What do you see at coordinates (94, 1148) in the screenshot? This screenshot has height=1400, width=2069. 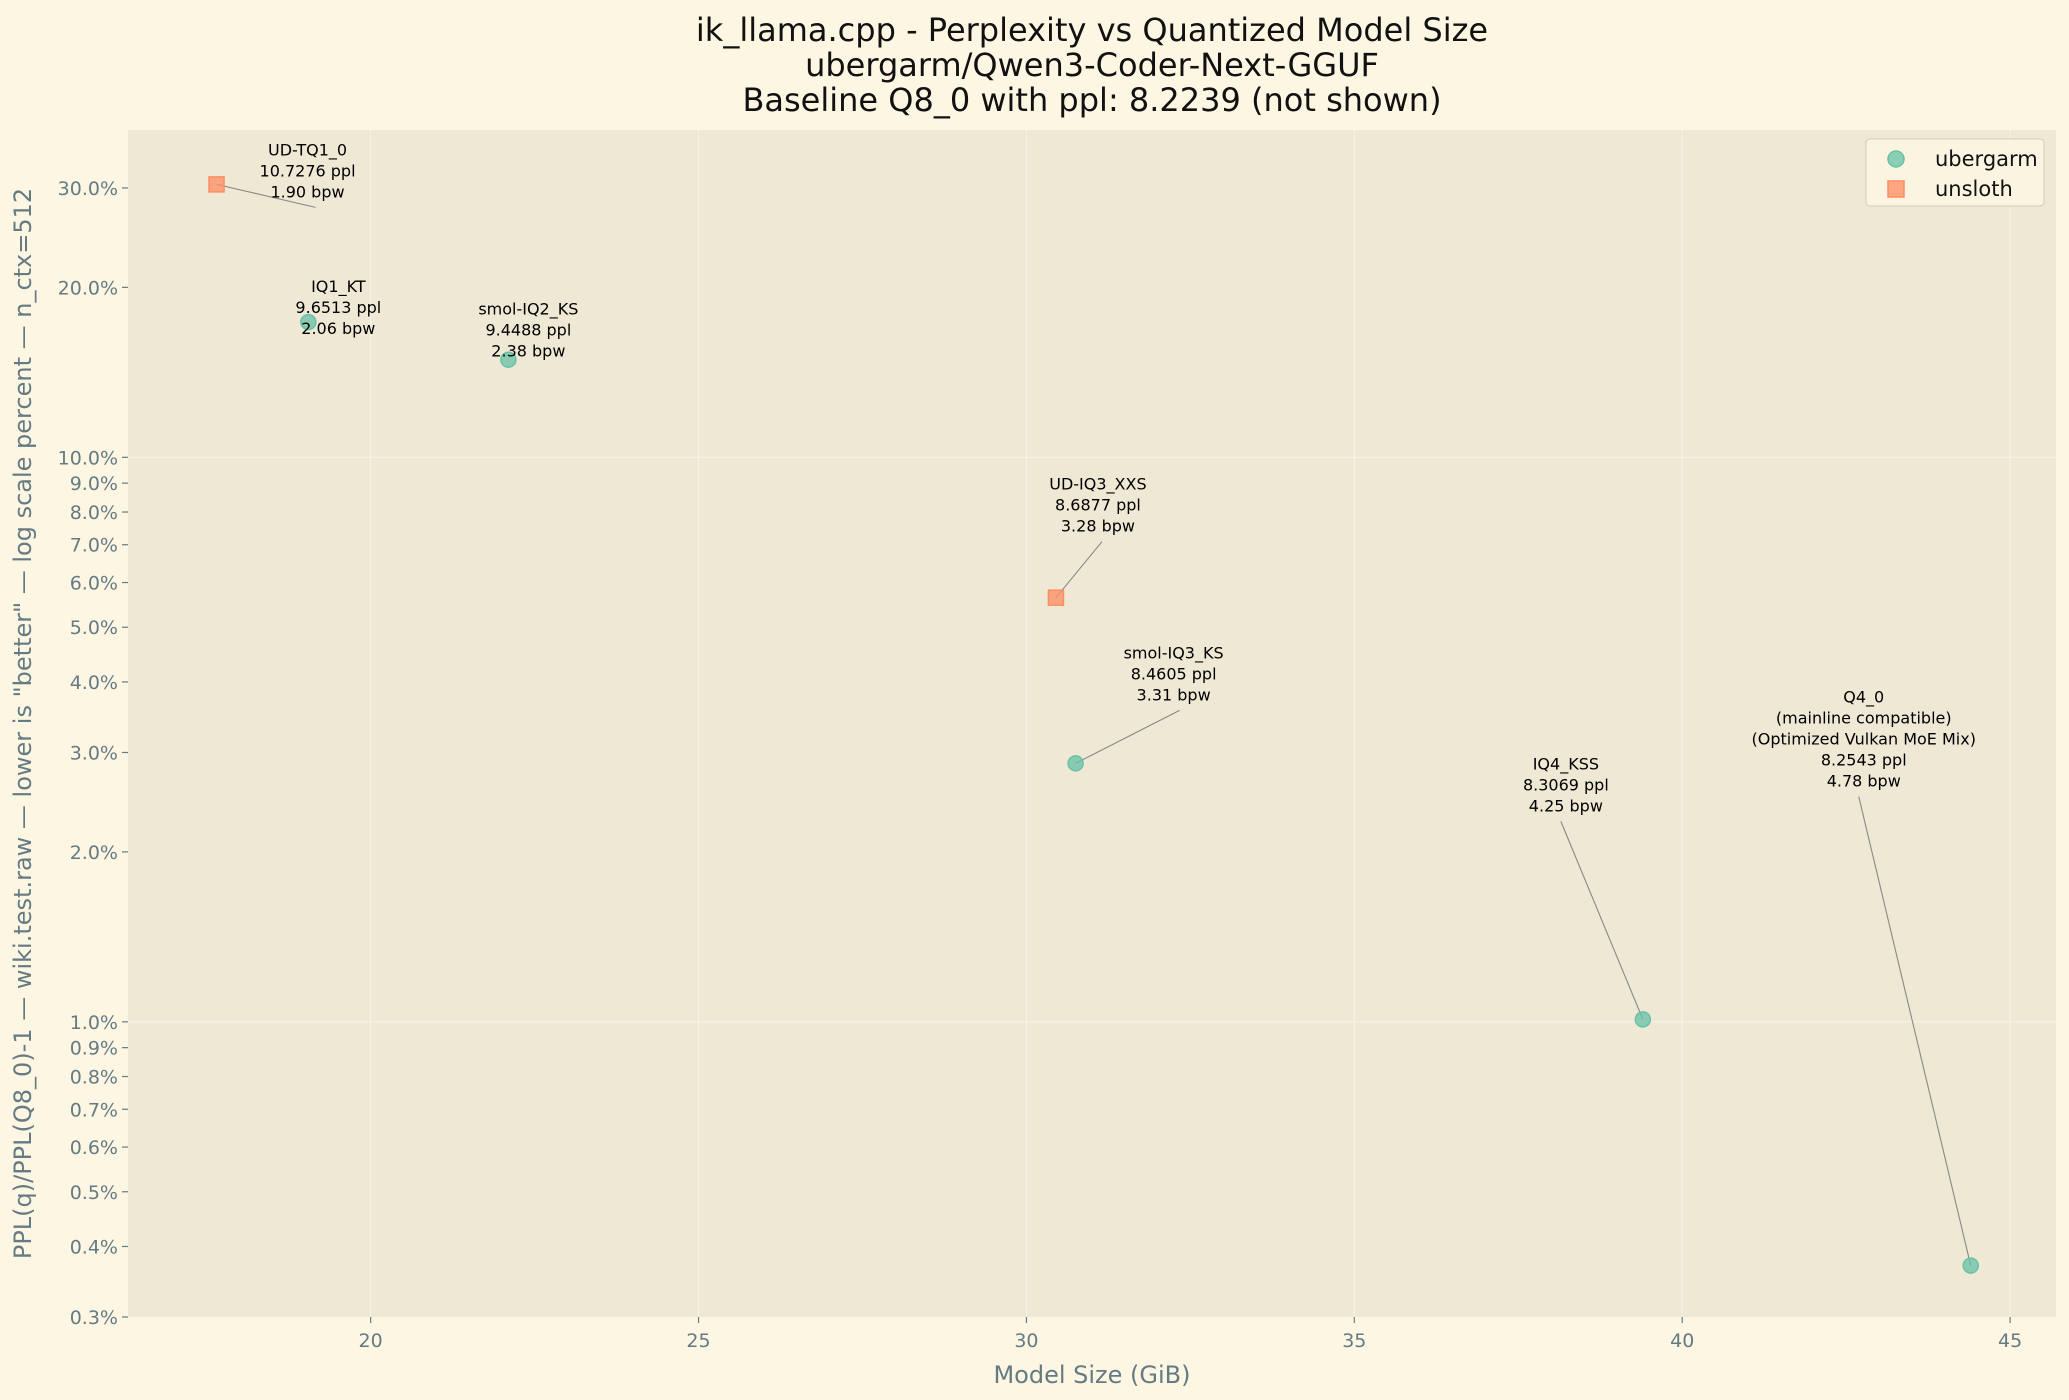 I see `y-tick-label: 0.6%` at bounding box center [94, 1148].